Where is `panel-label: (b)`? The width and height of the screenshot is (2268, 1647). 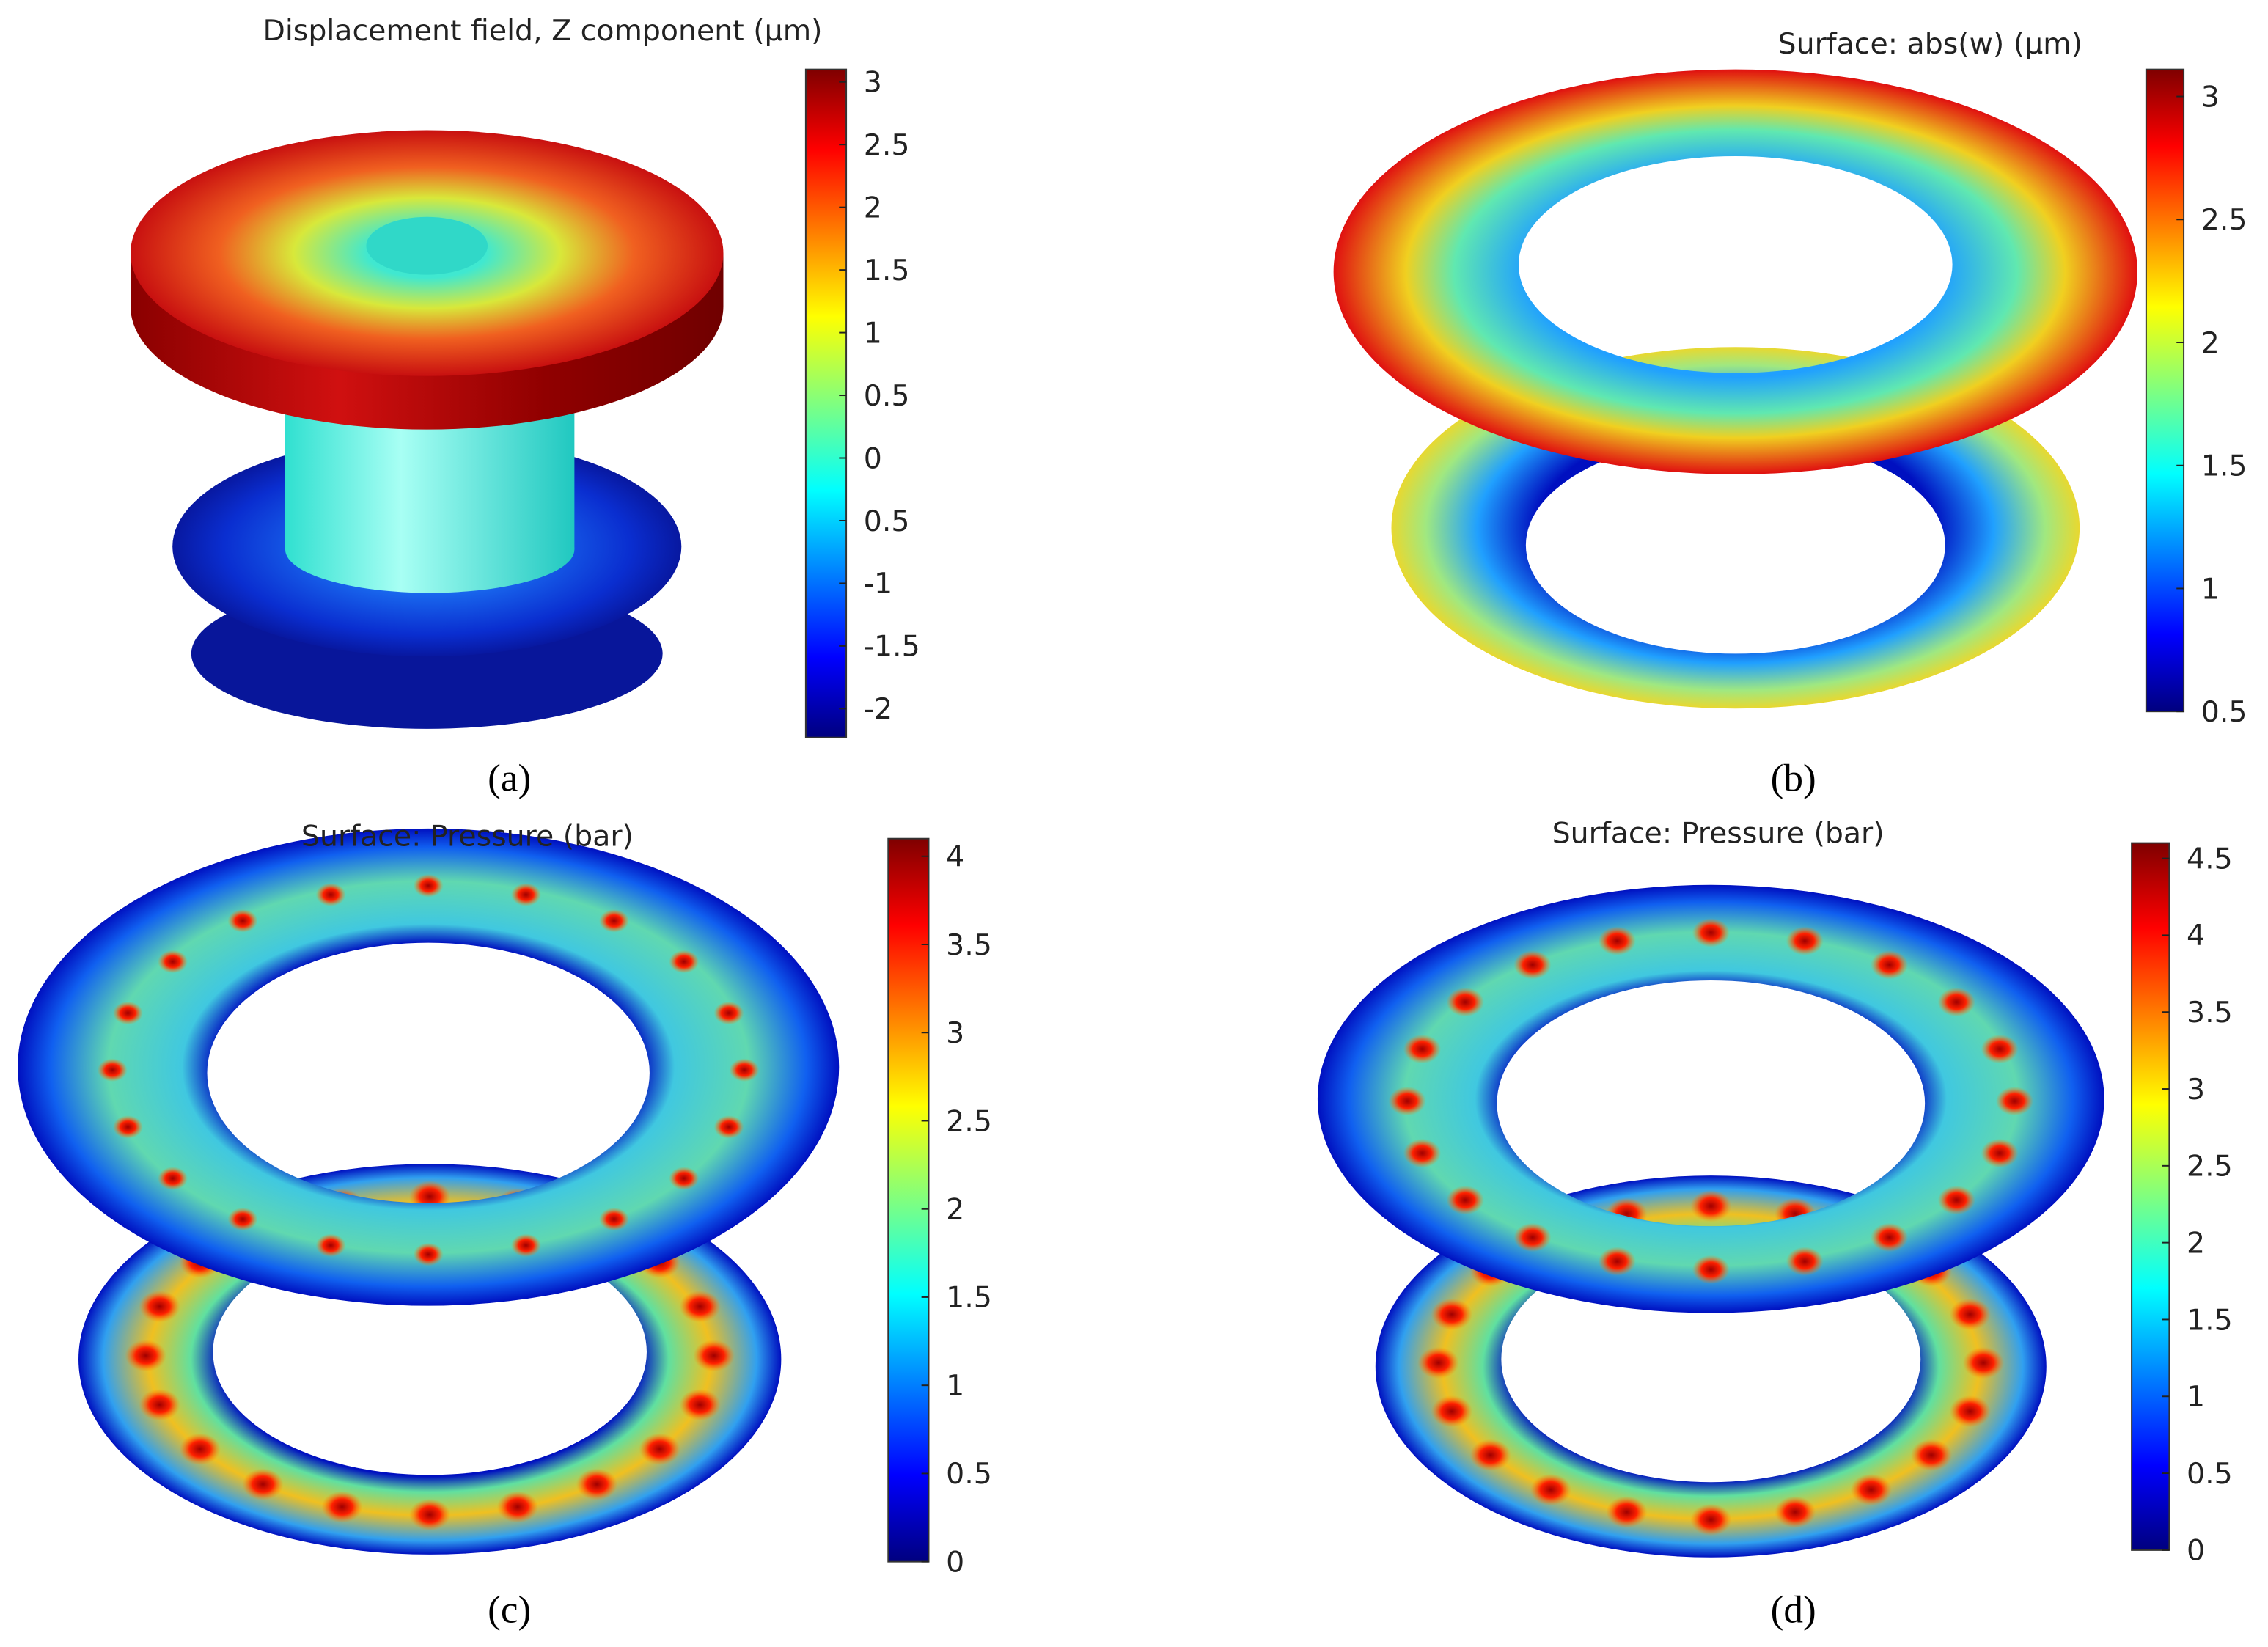 panel-label: (b) is located at coordinates (1794, 778).